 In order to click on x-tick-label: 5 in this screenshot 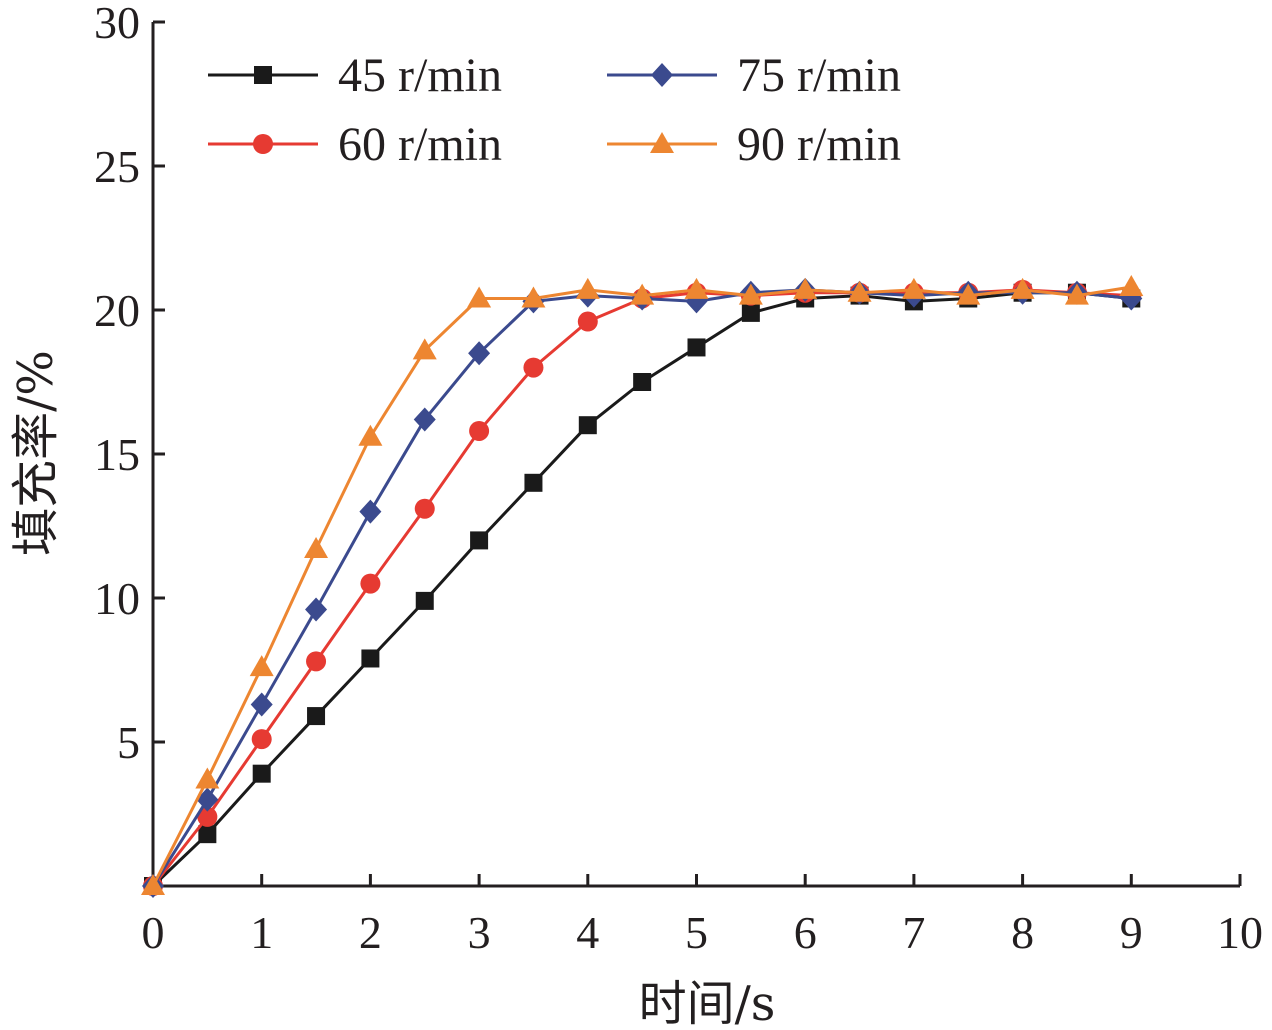, I will do `click(696, 932)`.